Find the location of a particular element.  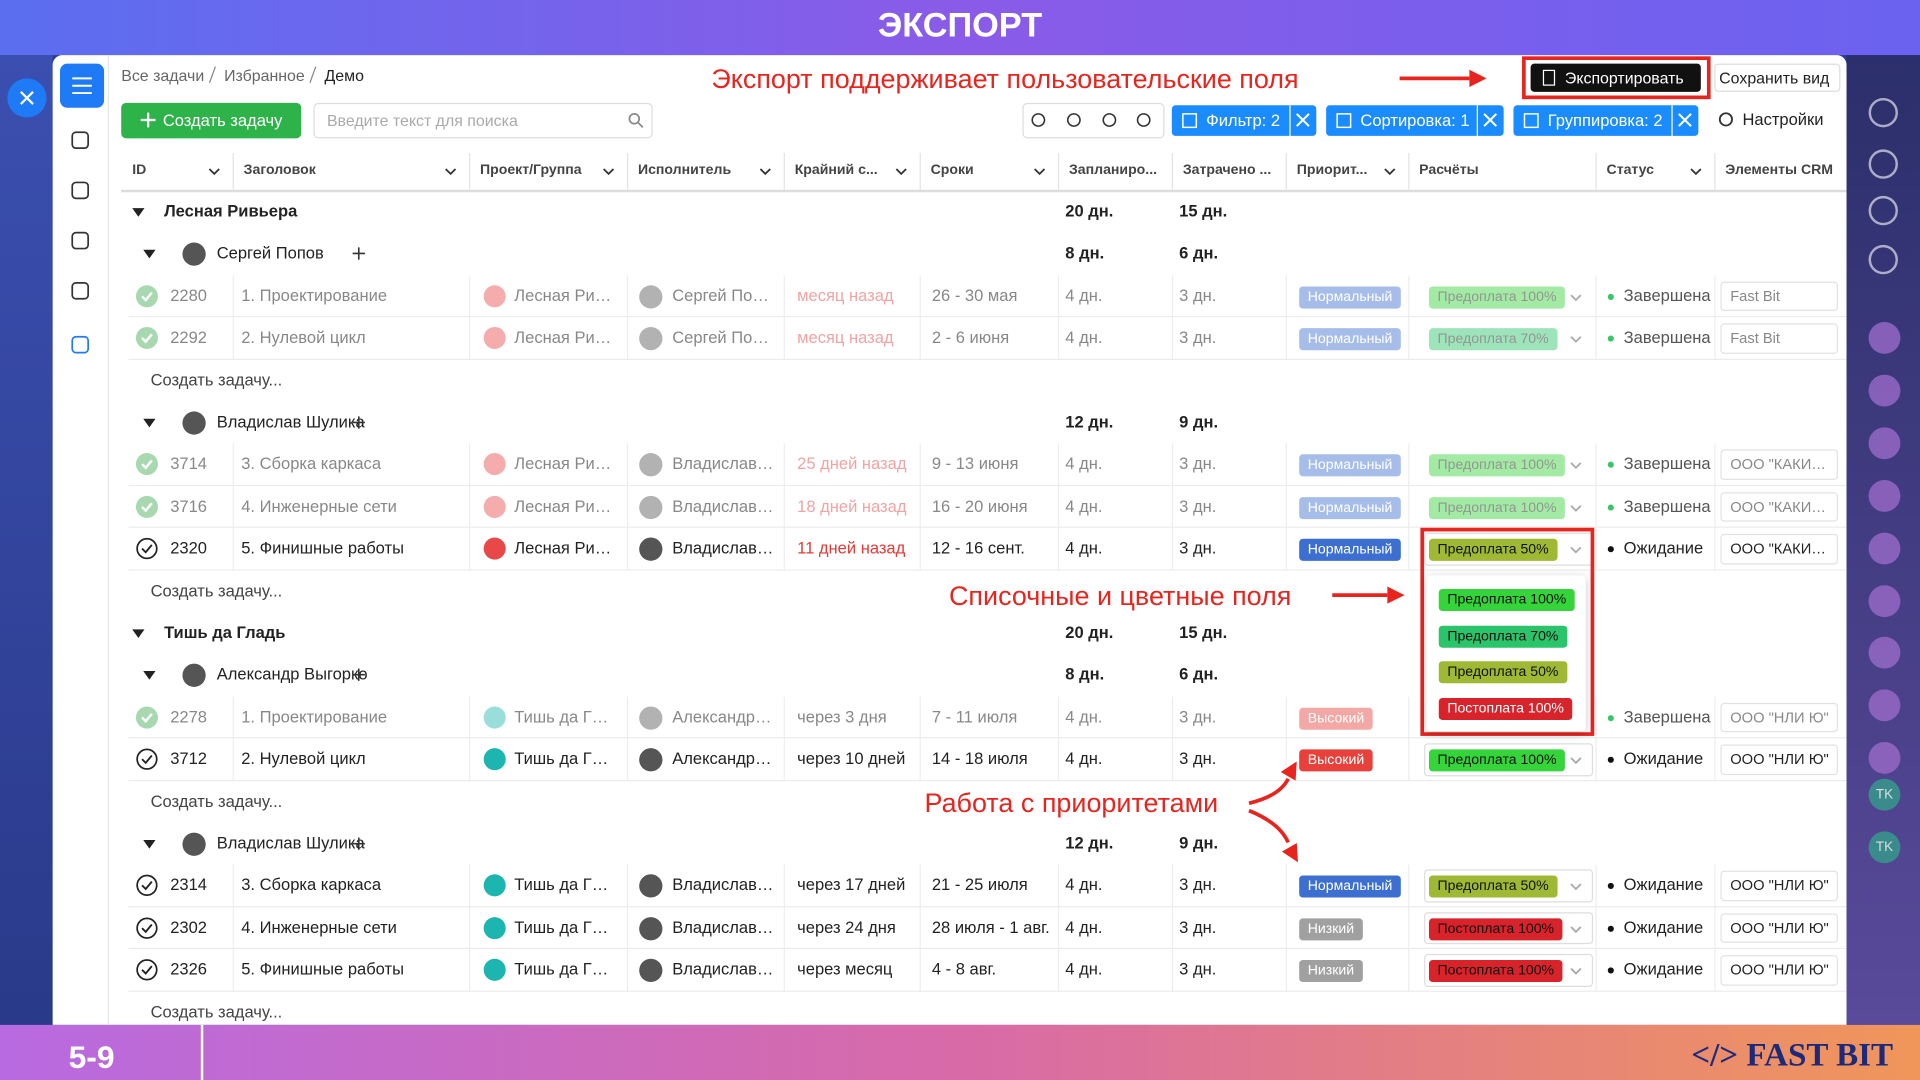

task-title: 2. Нулевой цикл is located at coordinates (303, 337).